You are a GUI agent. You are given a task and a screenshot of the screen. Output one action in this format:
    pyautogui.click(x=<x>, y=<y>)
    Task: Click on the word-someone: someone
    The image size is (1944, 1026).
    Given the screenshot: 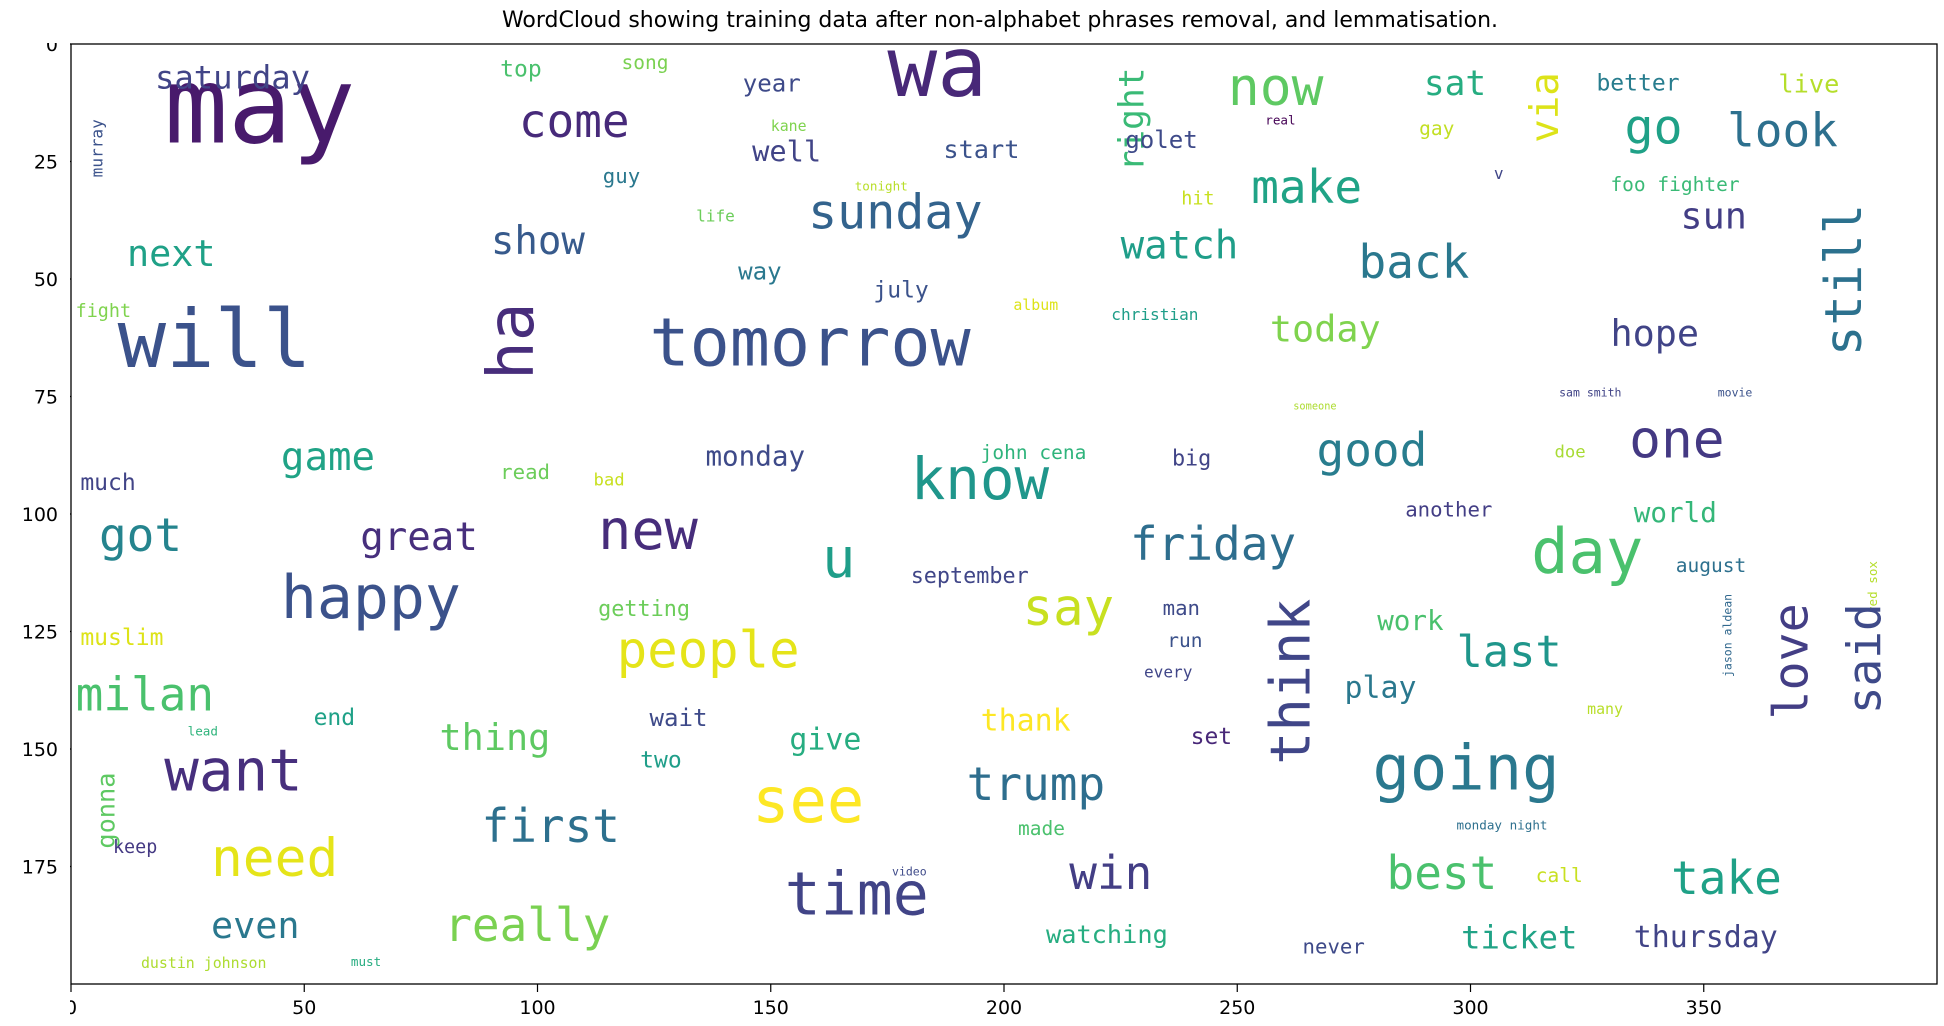 What is the action you would take?
    pyautogui.click(x=1314, y=406)
    